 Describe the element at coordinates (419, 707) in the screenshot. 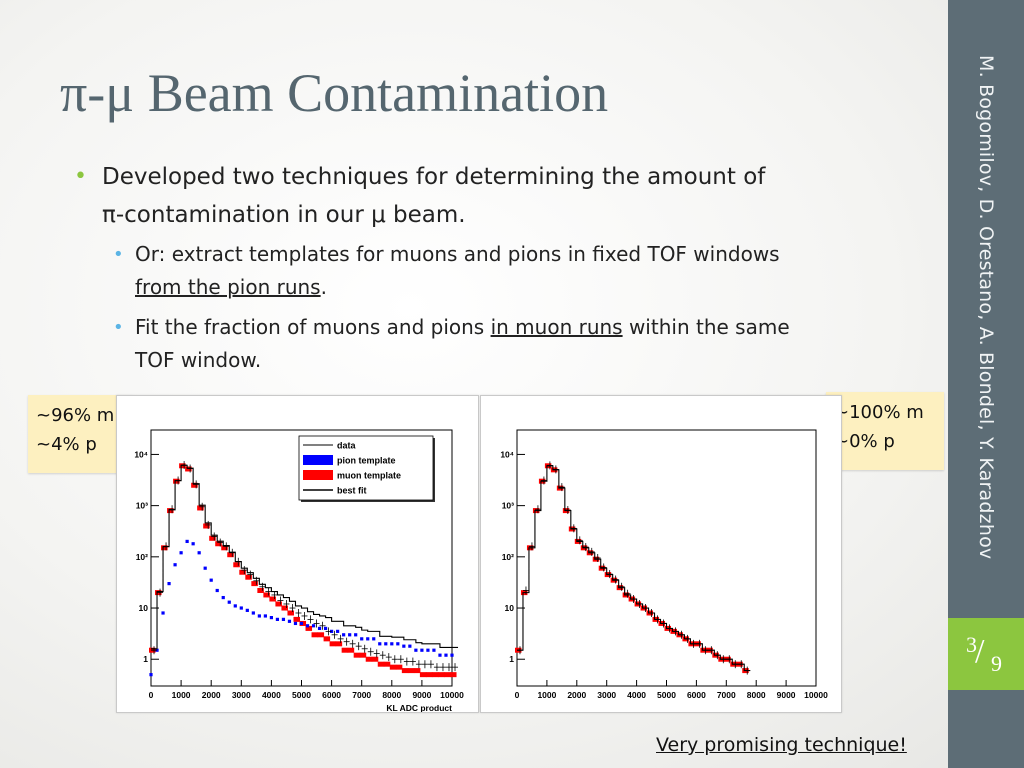

I see `x-axis-label: KL ADC product` at that location.